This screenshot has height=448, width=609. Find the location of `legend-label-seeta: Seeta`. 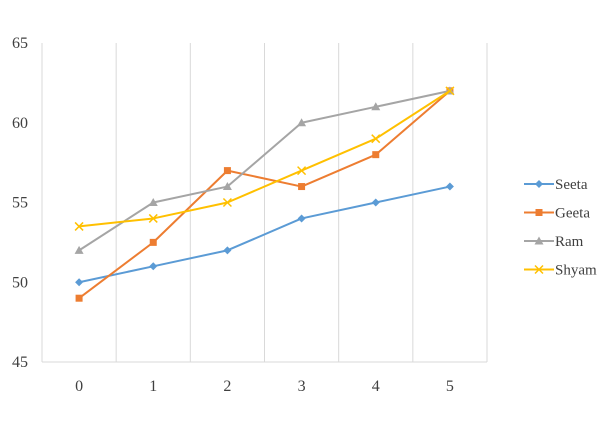

legend-label-seeta: Seeta is located at coordinates (571, 185).